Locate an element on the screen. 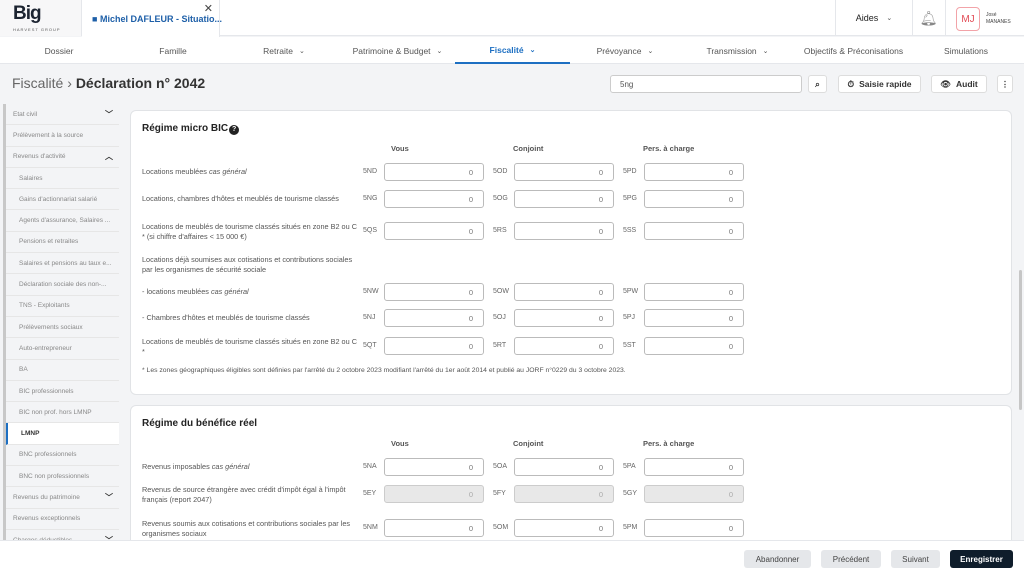 Image resolution: width=1024 pixels, height=577 pixels. sidebar-item-label: Prélèvements sociaux is located at coordinates (51, 327).